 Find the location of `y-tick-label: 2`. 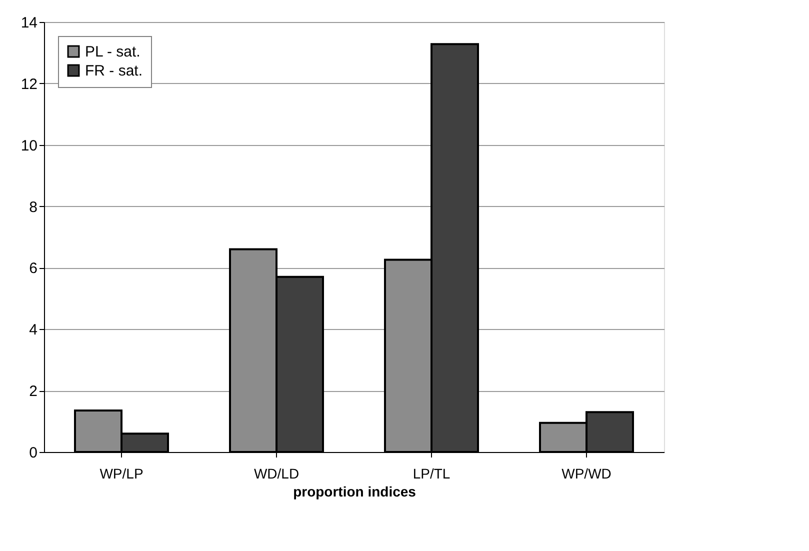

y-tick-label: 2 is located at coordinates (33, 391).